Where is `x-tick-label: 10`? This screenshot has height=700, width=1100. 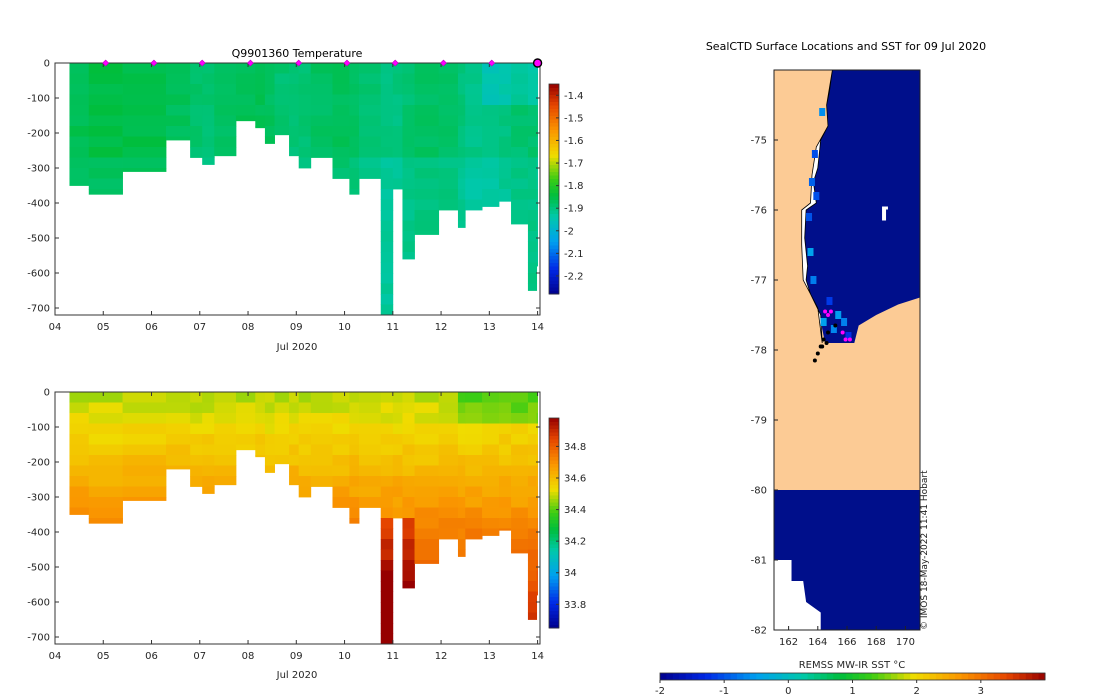 x-tick-label: 10 is located at coordinates (344, 327).